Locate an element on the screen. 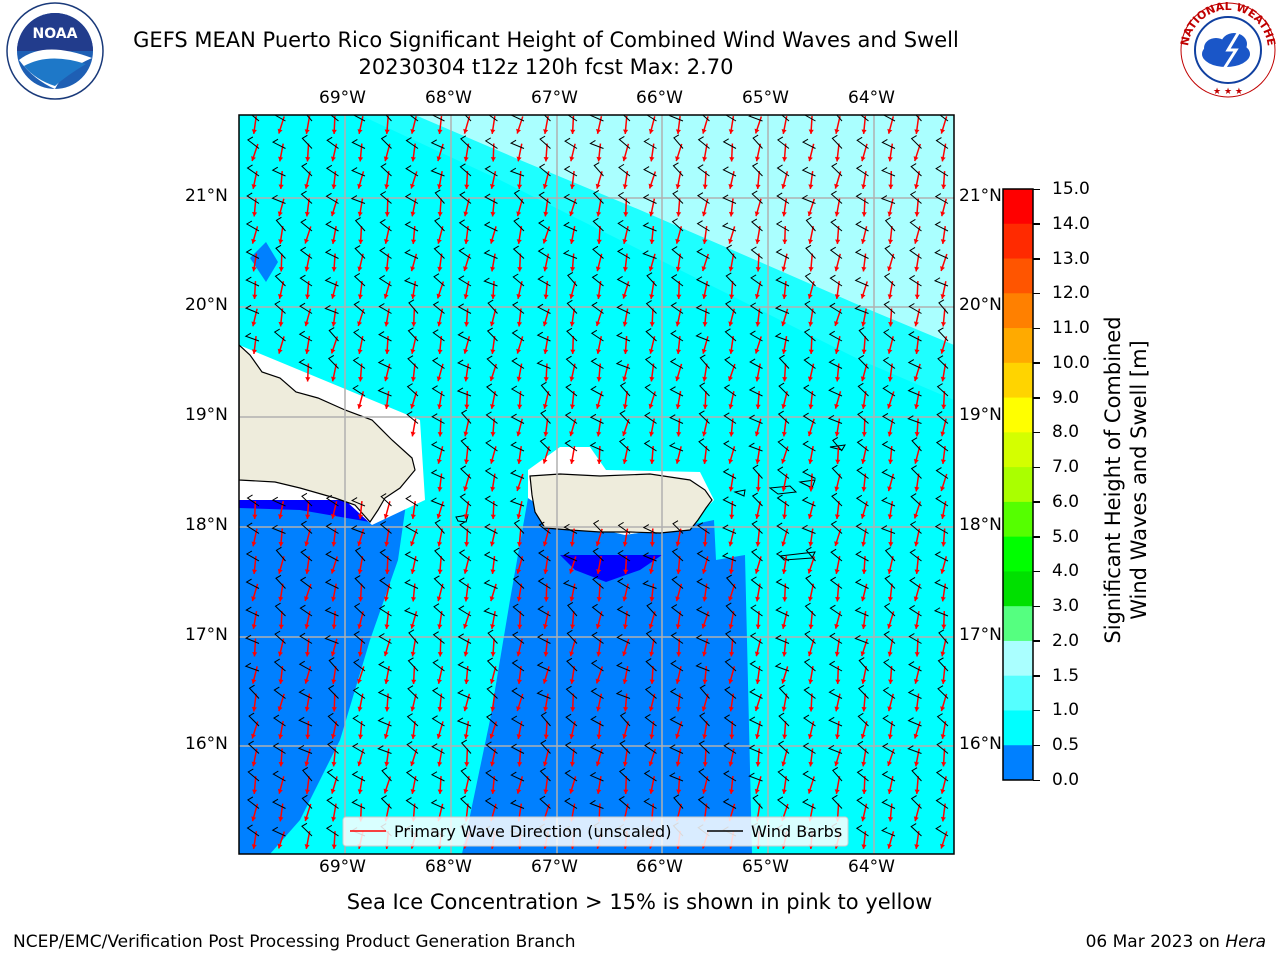 Image resolution: width=1280 pixels, height=960 pixels. lat-right-16n: 16°N is located at coordinates (980, 744).